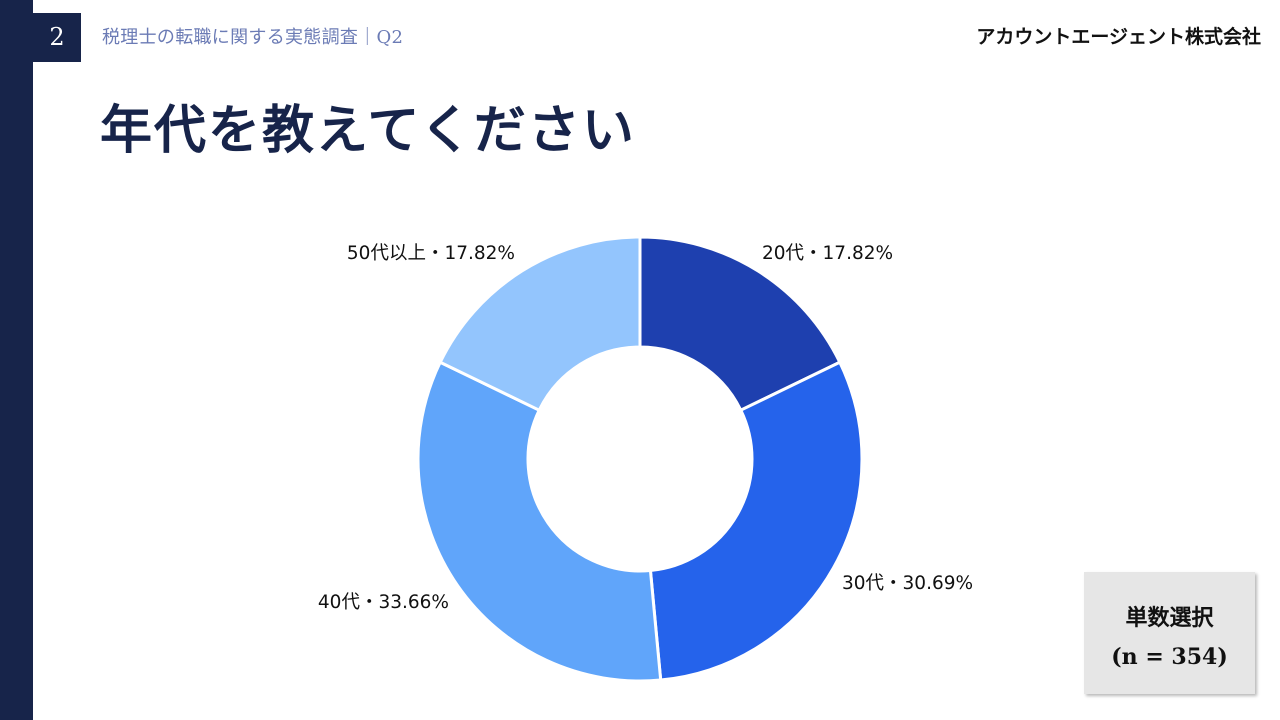 This screenshot has width=1280, height=720. I want to click on header-subtitle: 税理士の転職に関する実態調査｜Q2, so click(253, 37).